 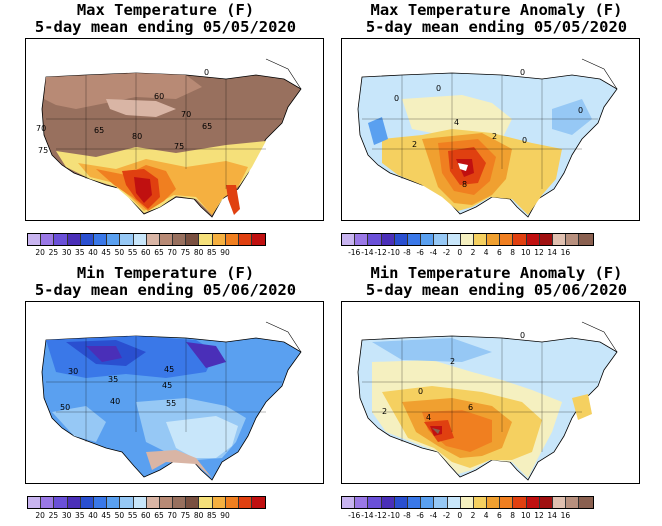 What do you see at coordinates (119, 252) in the screenshot?
I see `colorbar-tick-label: 50` at bounding box center [119, 252].